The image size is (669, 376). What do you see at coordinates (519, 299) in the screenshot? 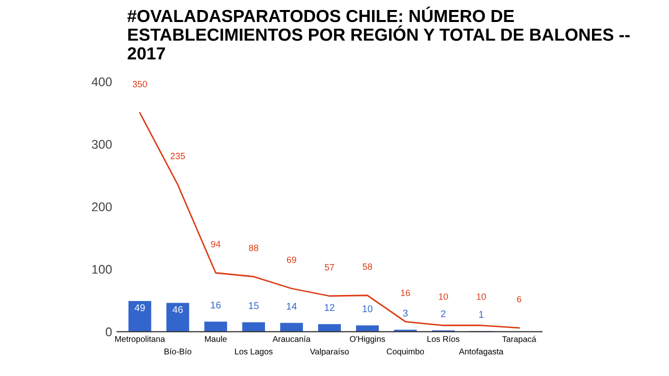
I see `data-label: 6` at bounding box center [519, 299].